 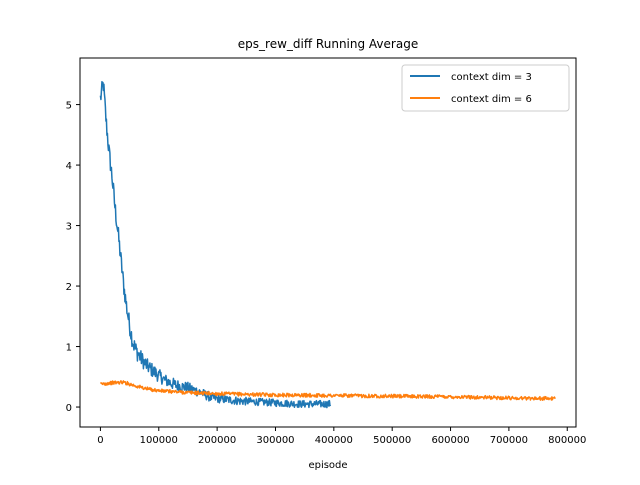 What do you see at coordinates (450, 440) in the screenshot?
I see `x-tick-label: 600000` at bounding box center [450, 440].